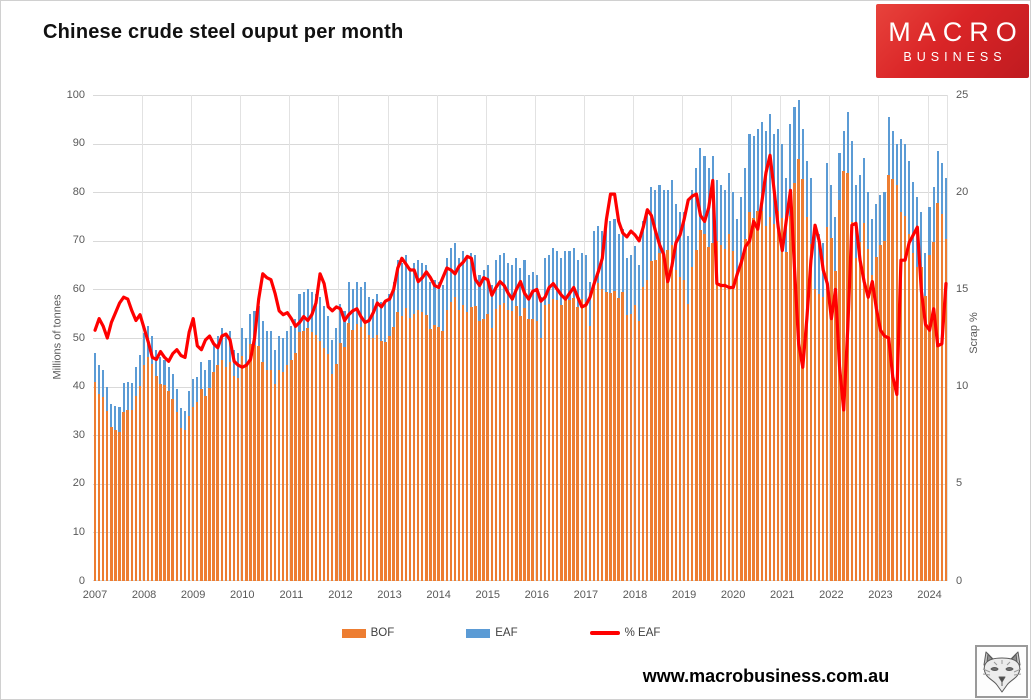 The image size is (1031, 700). What do you see at coordinates (78, 434) in the screenshot?
I see `left-axis-tick: 30` at bounding box center [78, 434].